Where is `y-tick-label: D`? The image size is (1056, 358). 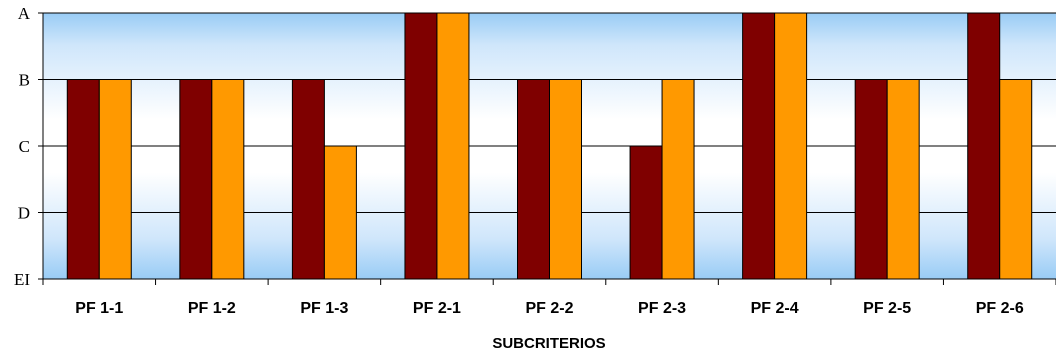 y-tick-label: D is located at coordinates (24, 213).